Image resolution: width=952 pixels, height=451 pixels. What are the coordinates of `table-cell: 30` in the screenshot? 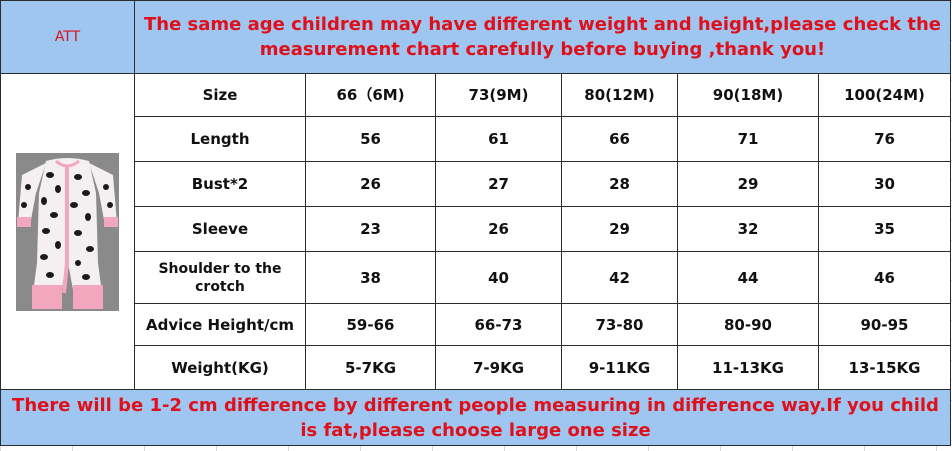 It's located at (884, 184).